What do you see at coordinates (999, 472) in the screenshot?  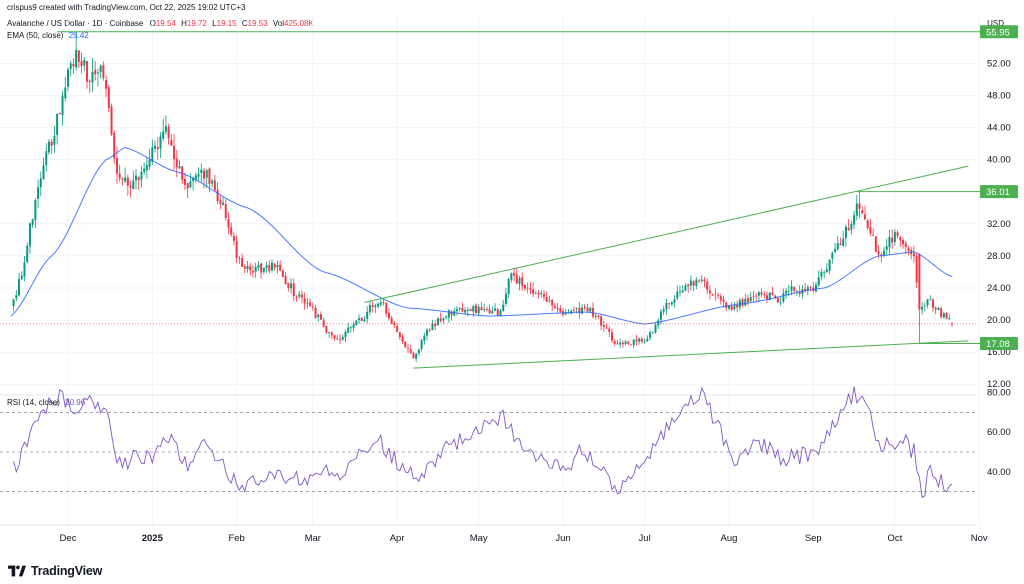 I see `rsi-tick-label: 40.00` at bounding box center [999, 472].